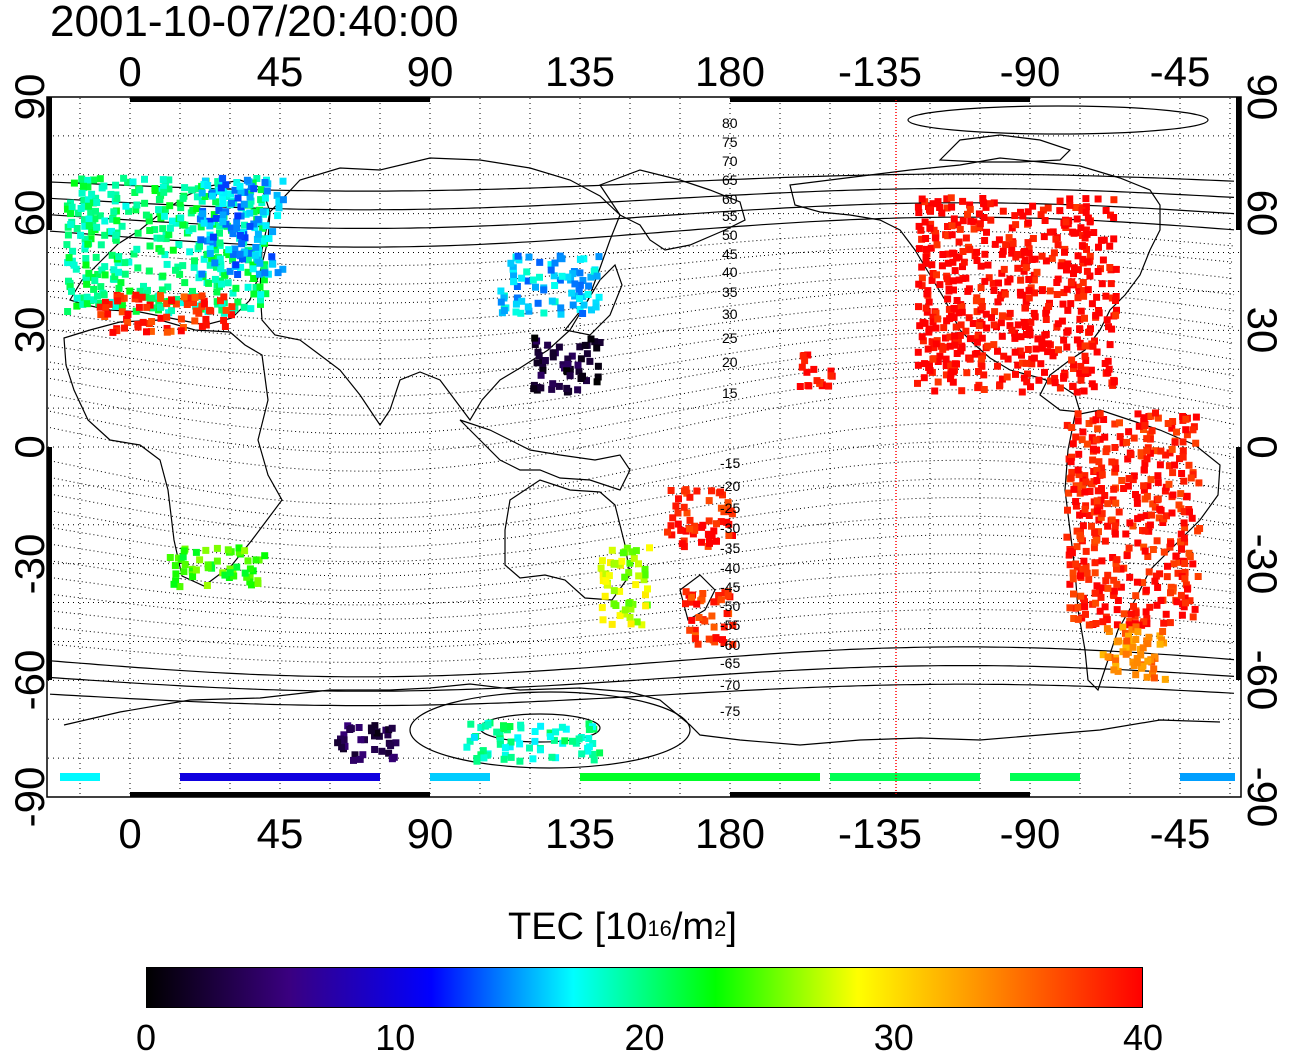  Describe the element at coordinates (730, 548) in the screenshot. I see `contour-label: -35` at that location.